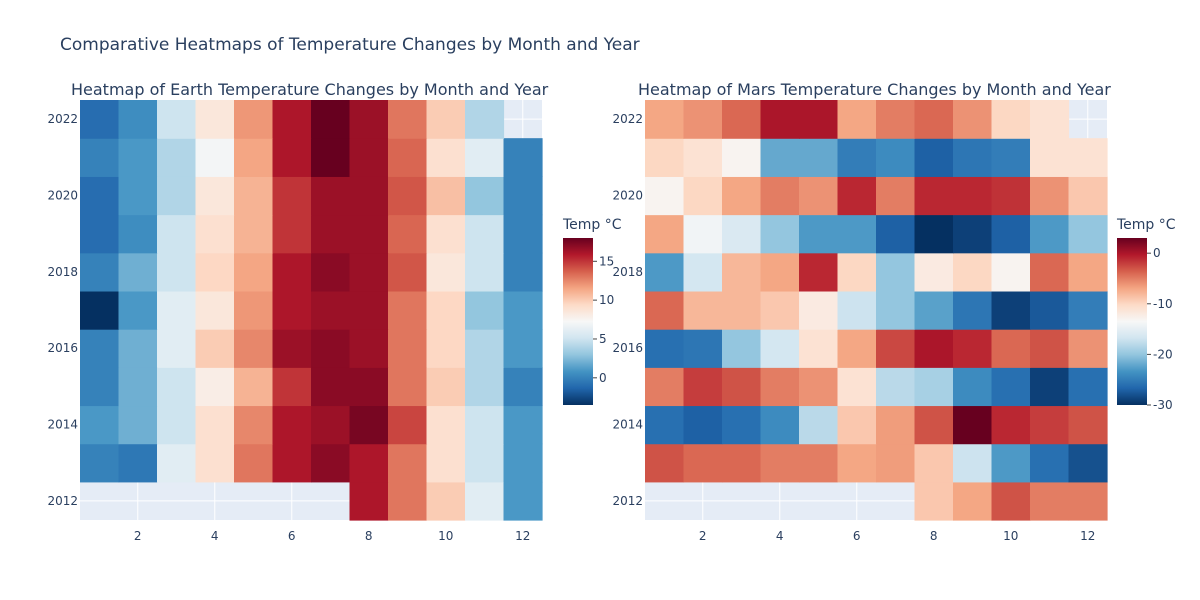 The image size is (1200, 600). I want to click on mars-x-tick-label: 12, so click(1087, 536).